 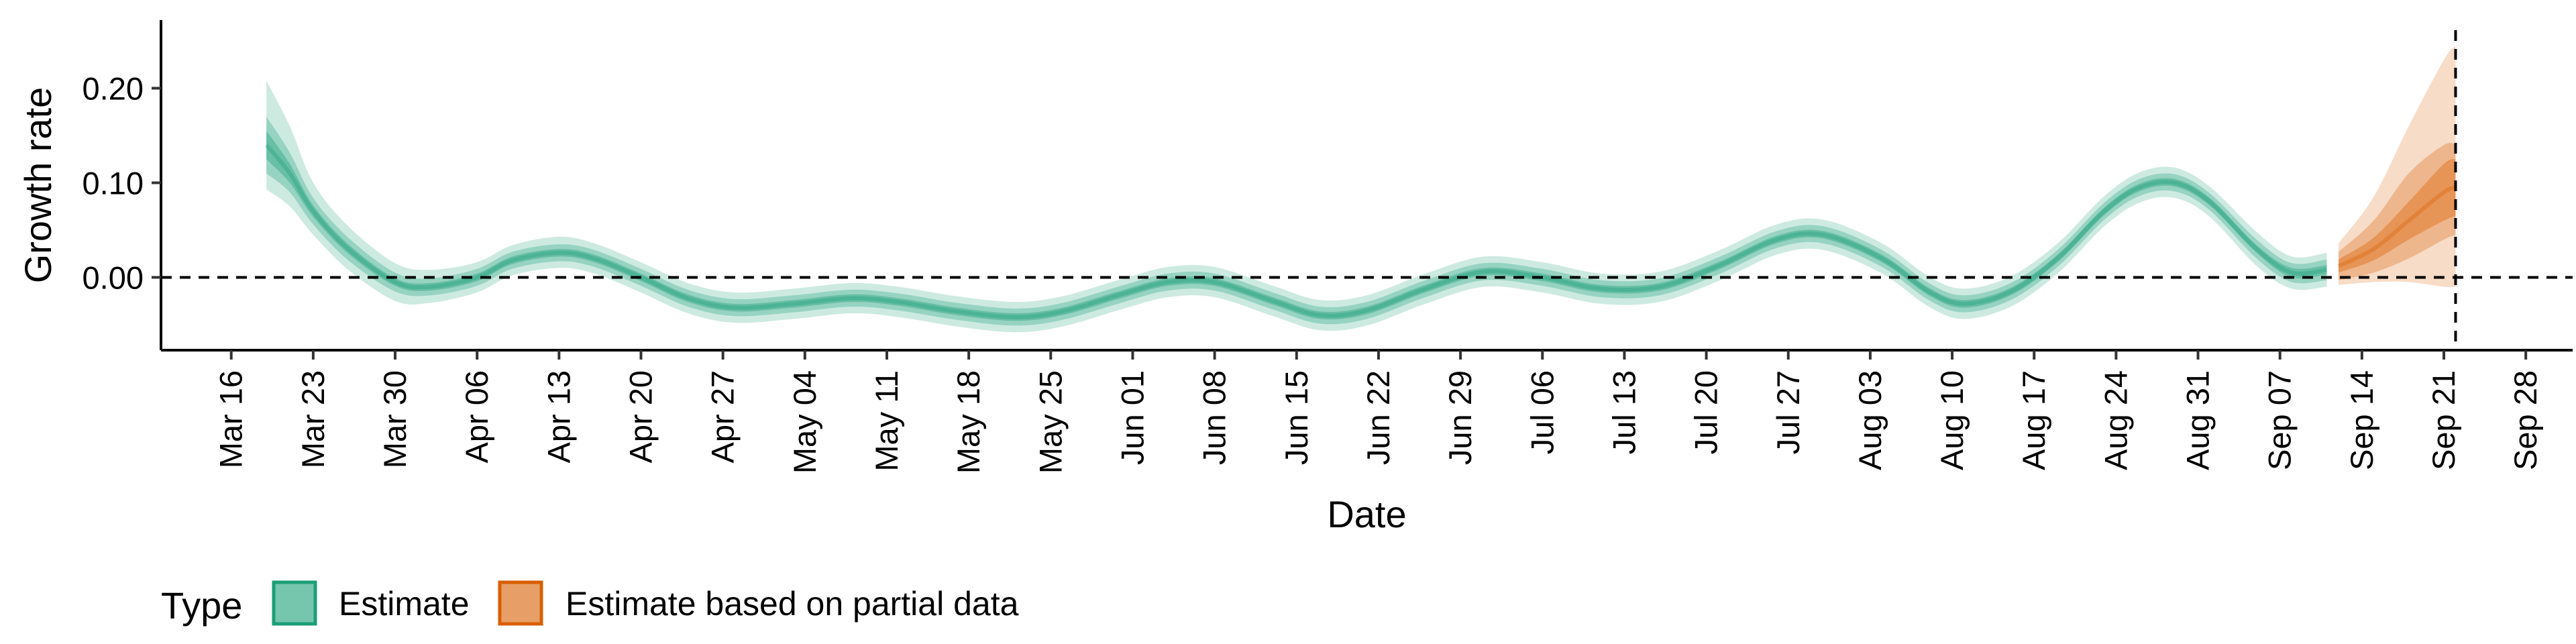 What do you see at coordinates (1460, 417) in the screenshot?
I see `x-tick-label: Jun 29` at bounding box center [1460, 417].